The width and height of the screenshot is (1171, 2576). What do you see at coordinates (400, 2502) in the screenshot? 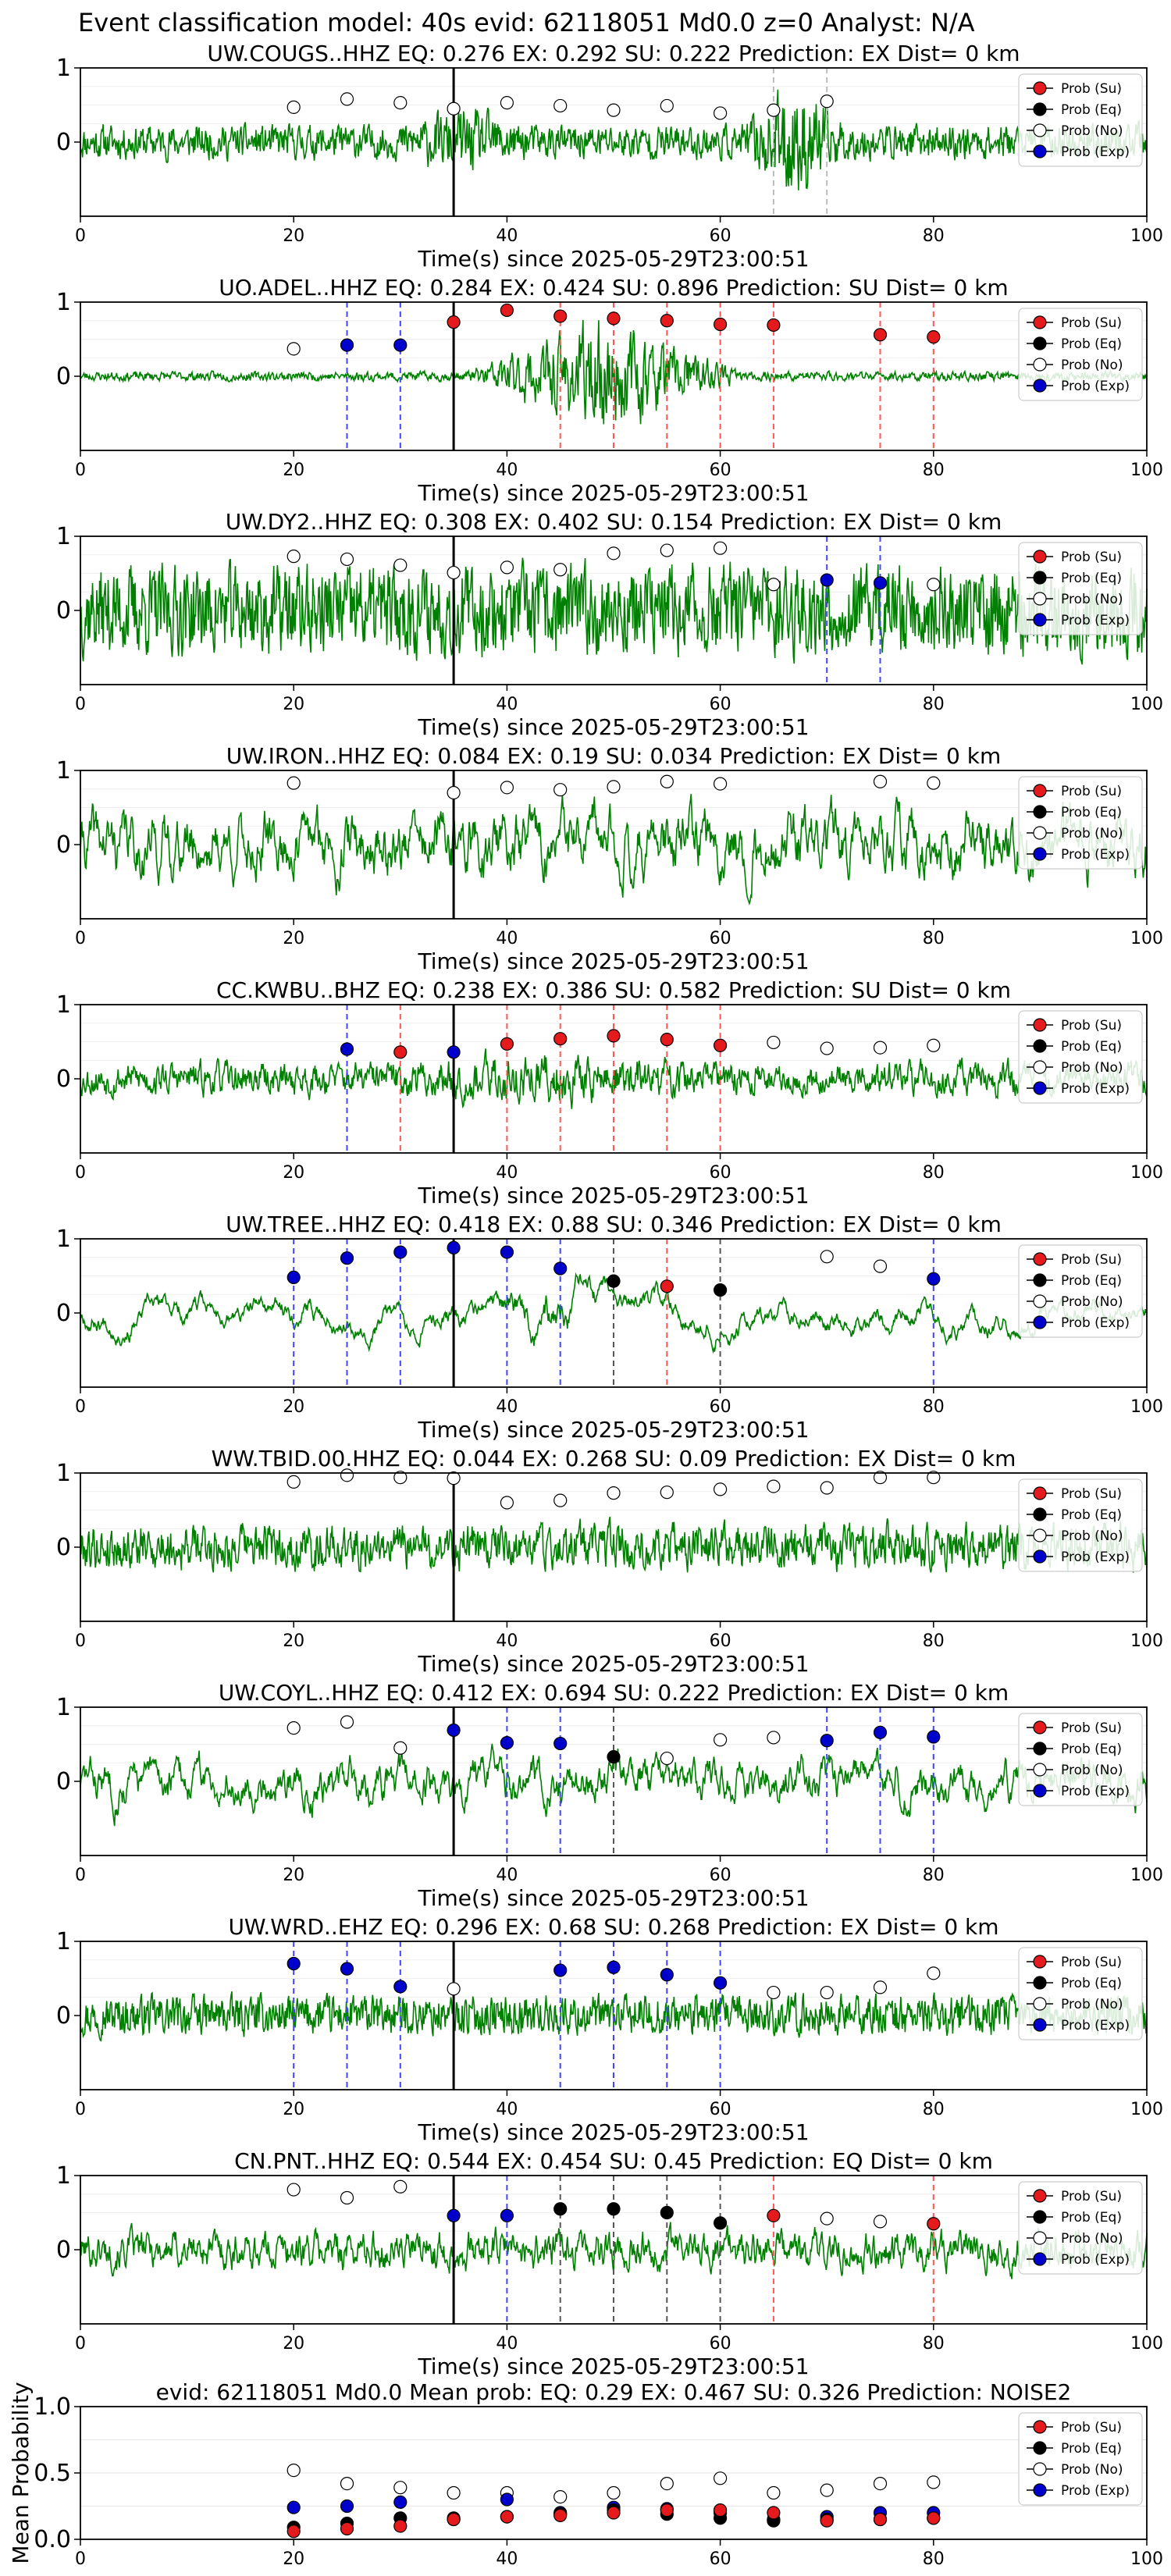
I see `mean-point-exp` at bounding box center [400, 2502].